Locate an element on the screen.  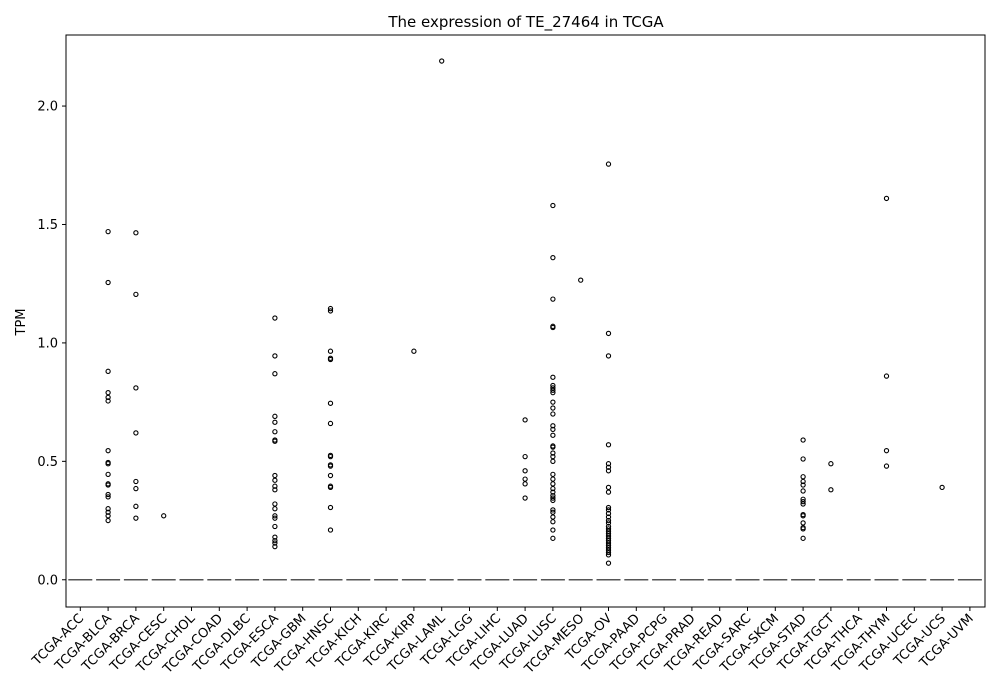
y-tick-label: 0.0 is located at coordinates (47, 580).